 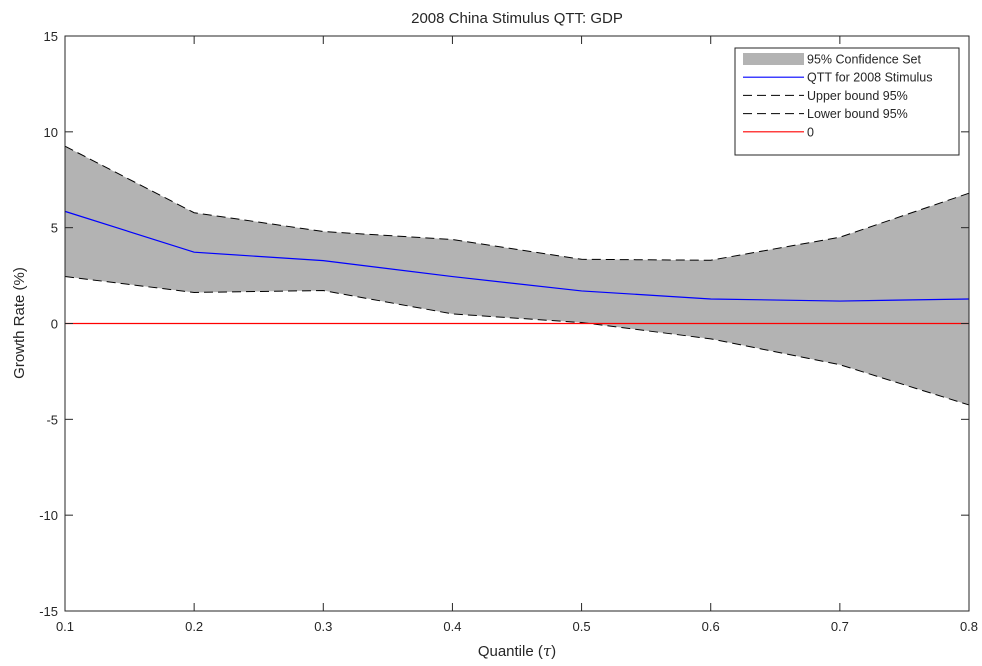 I want to click on x-axis-label: Quantile (τ), so click(x=517, y=651).